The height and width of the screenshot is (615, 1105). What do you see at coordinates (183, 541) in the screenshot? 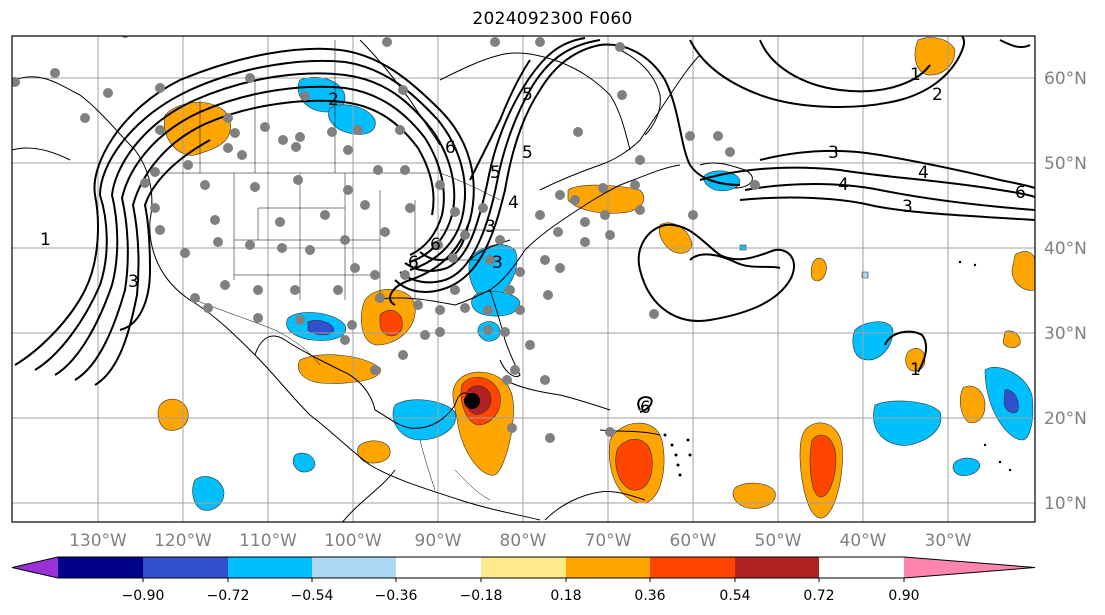
I see `lon-label: 120°W` at bounding box center [183, 541].